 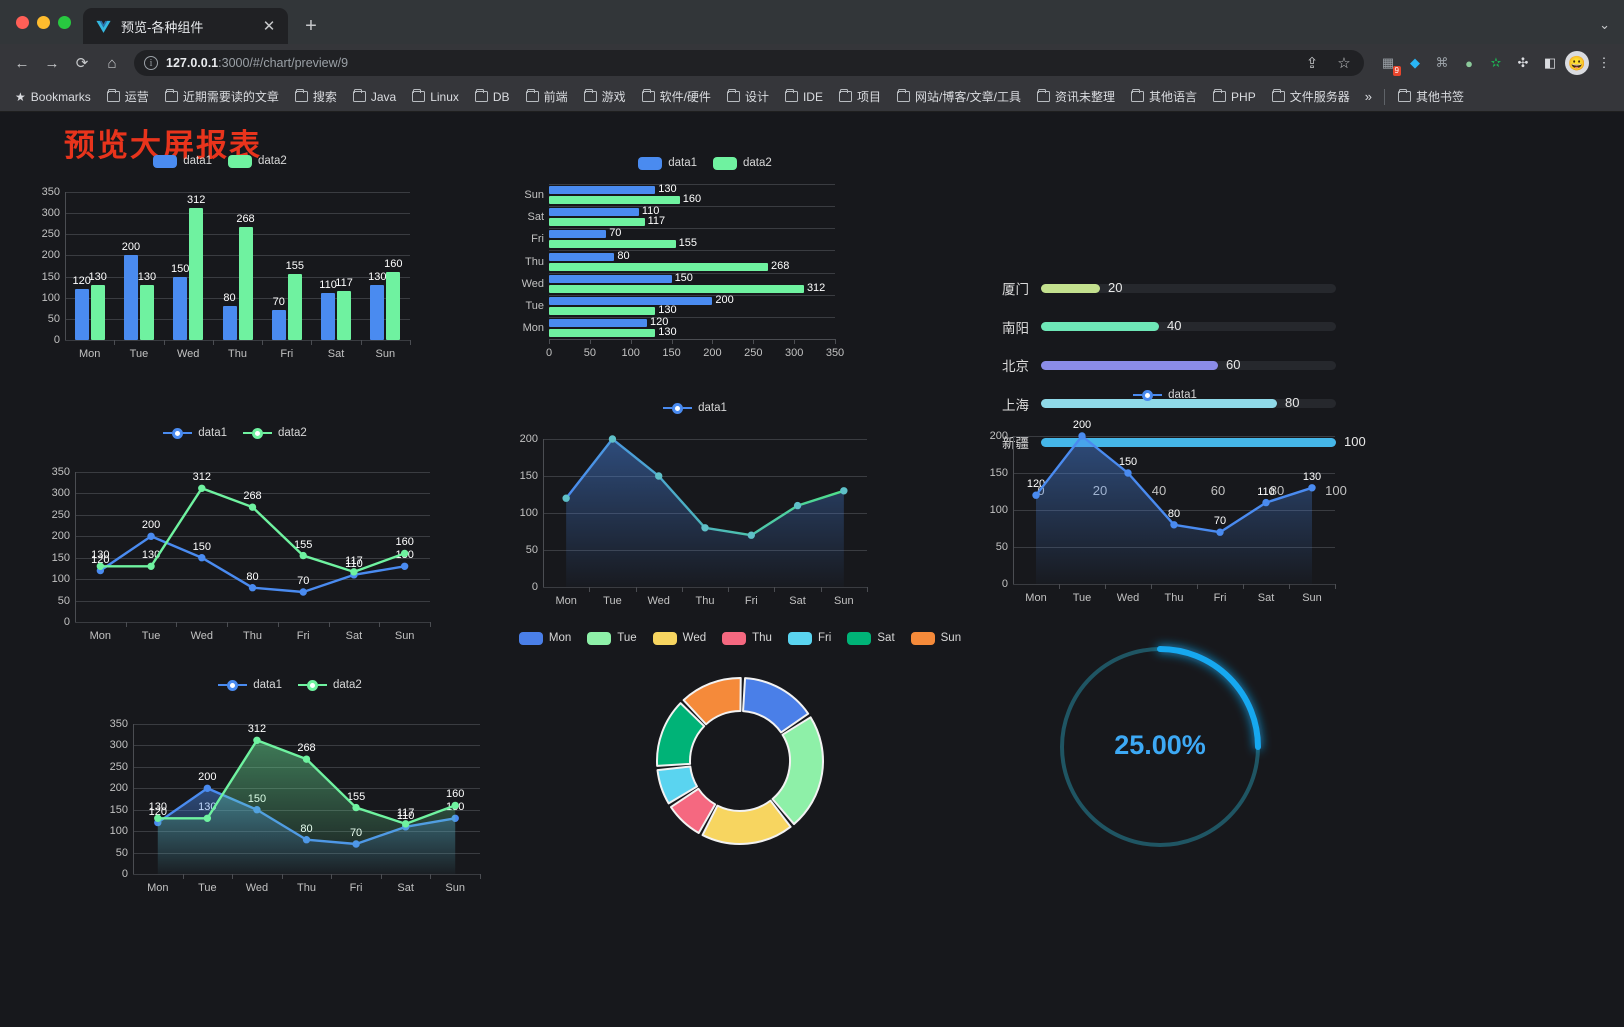 I want to click on bookmark-folder-0: 运营, so click(x=128, y=96).